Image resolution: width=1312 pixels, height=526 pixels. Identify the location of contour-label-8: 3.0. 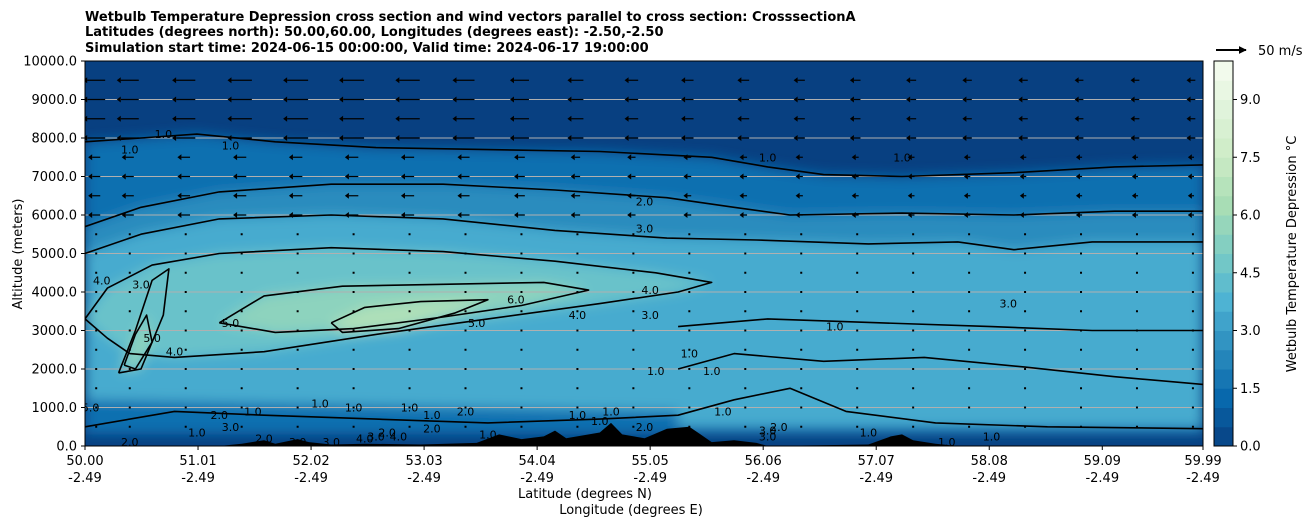
(141, 284).